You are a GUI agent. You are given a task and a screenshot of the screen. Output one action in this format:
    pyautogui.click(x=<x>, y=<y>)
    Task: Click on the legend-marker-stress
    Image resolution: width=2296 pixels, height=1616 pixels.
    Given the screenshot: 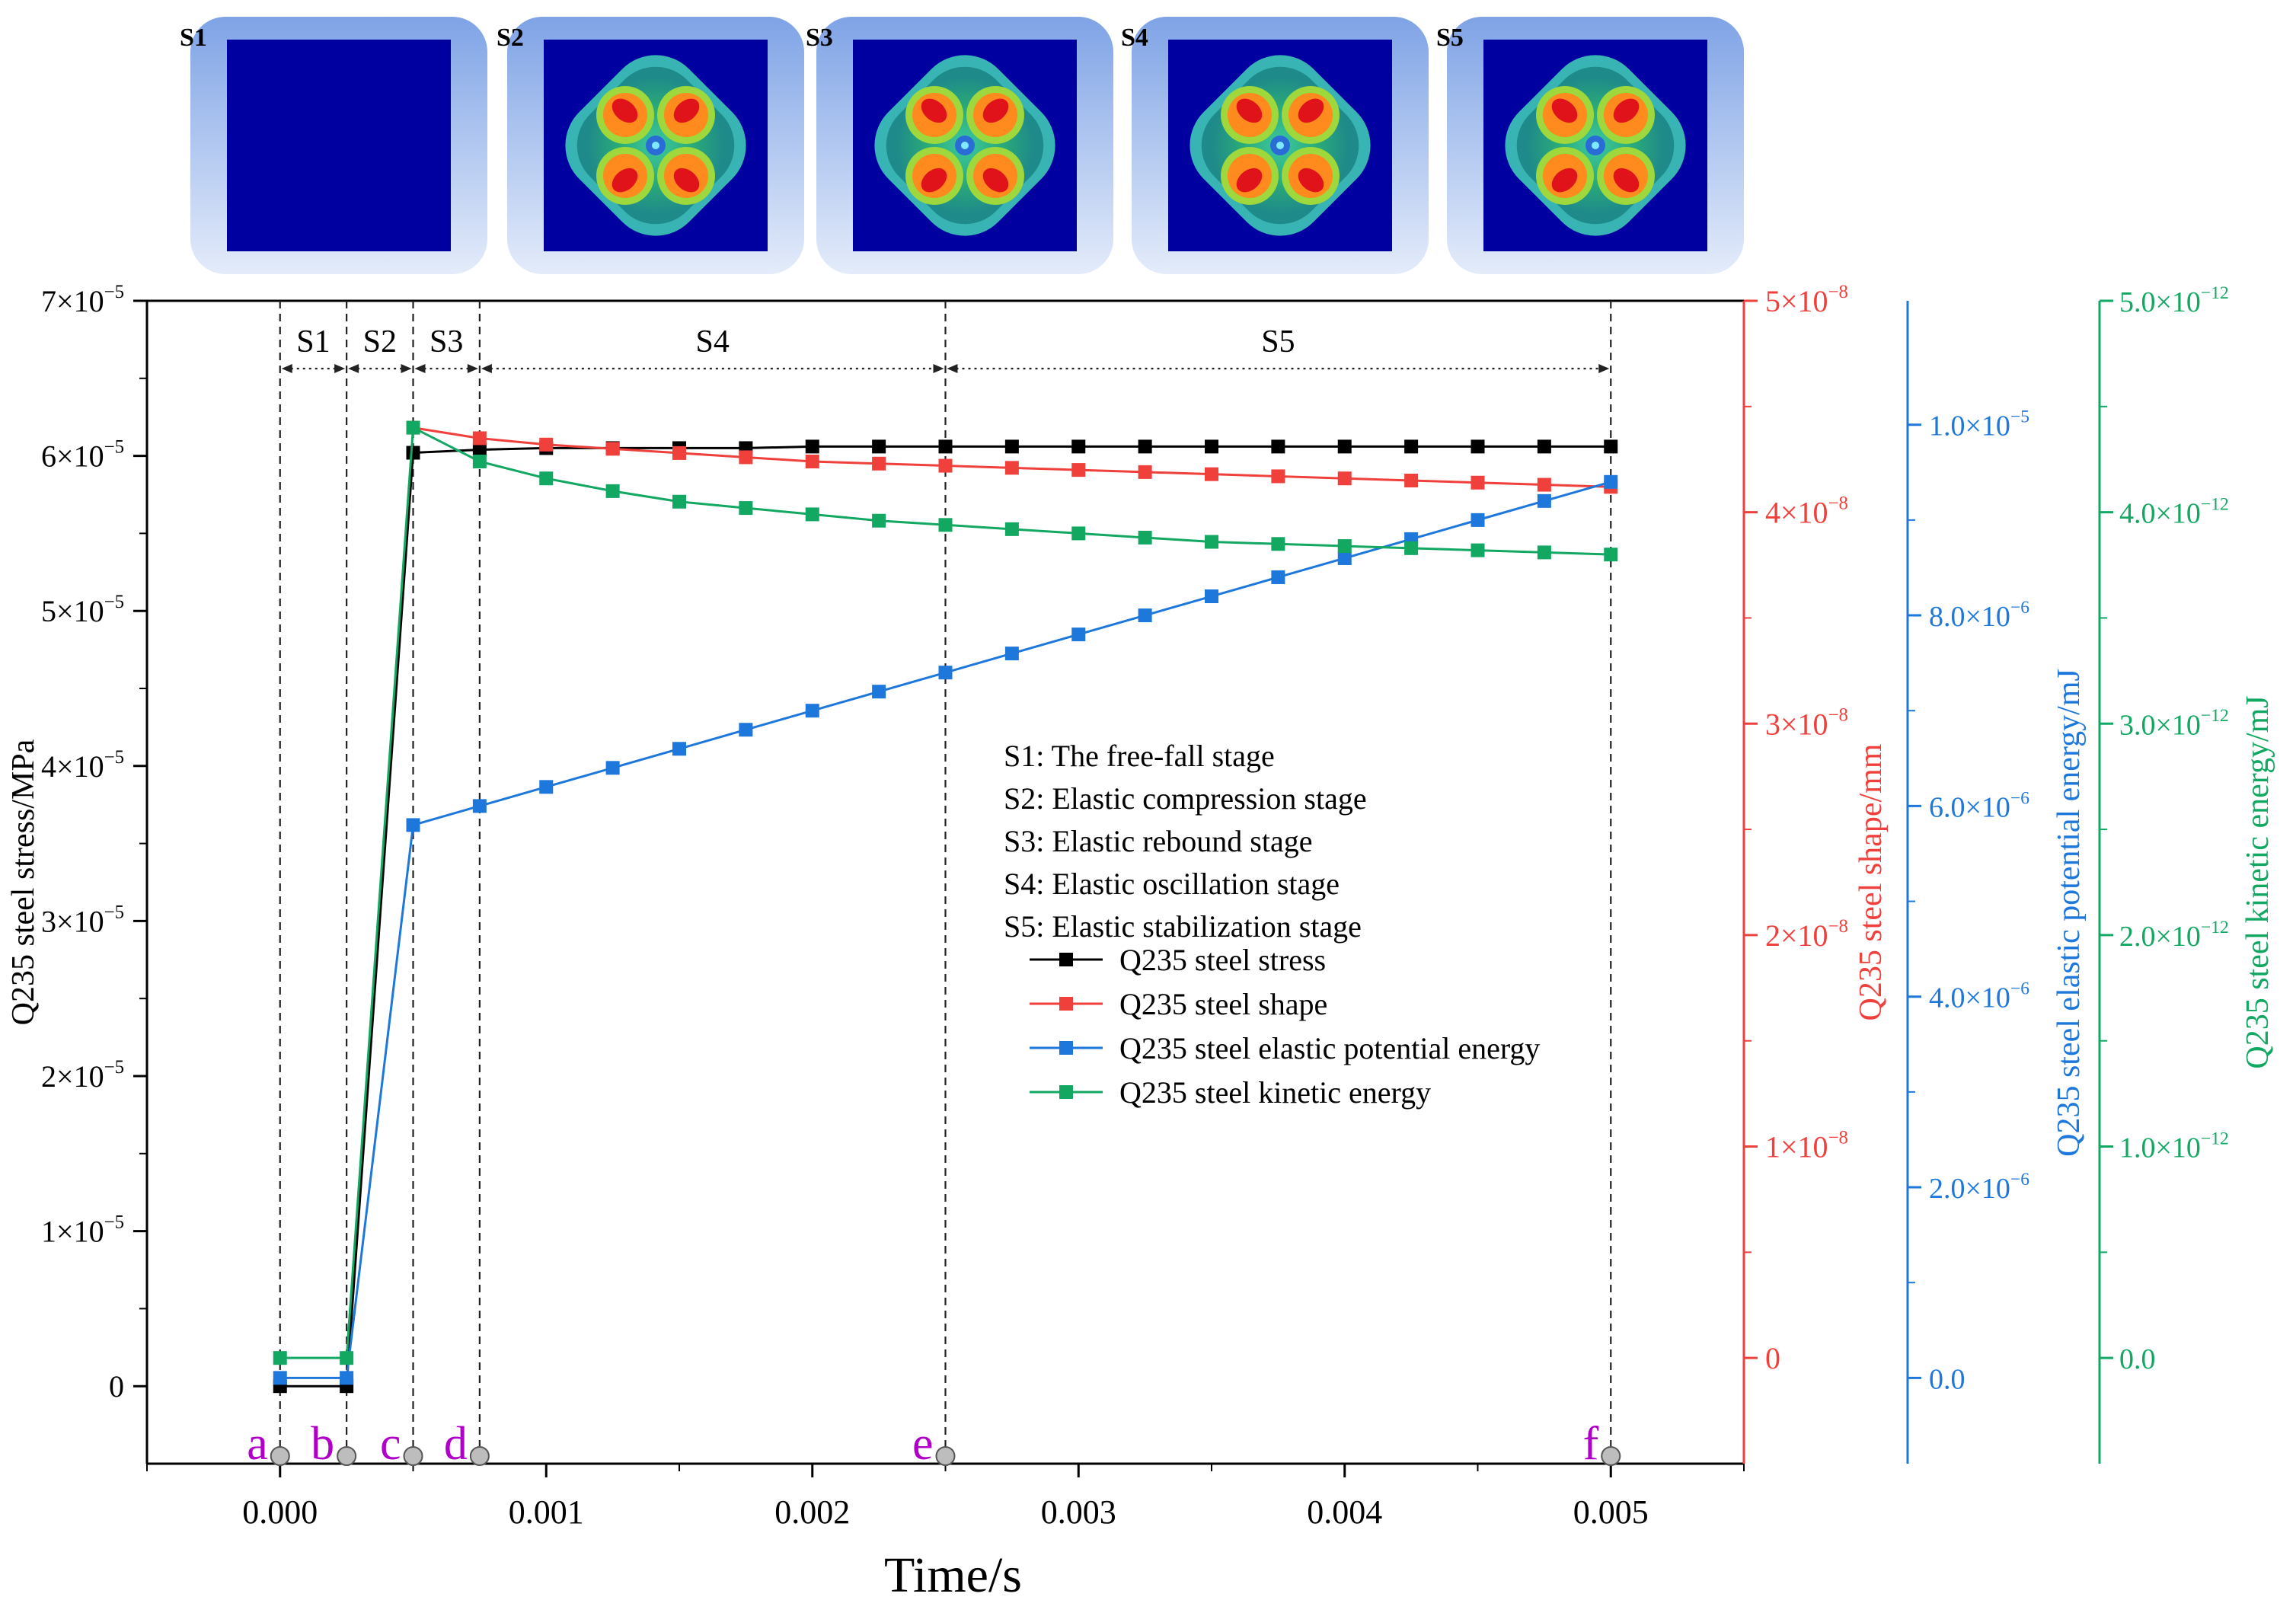 What is the action you would take?
    pyautogui.click(x=1066, y=959)
    